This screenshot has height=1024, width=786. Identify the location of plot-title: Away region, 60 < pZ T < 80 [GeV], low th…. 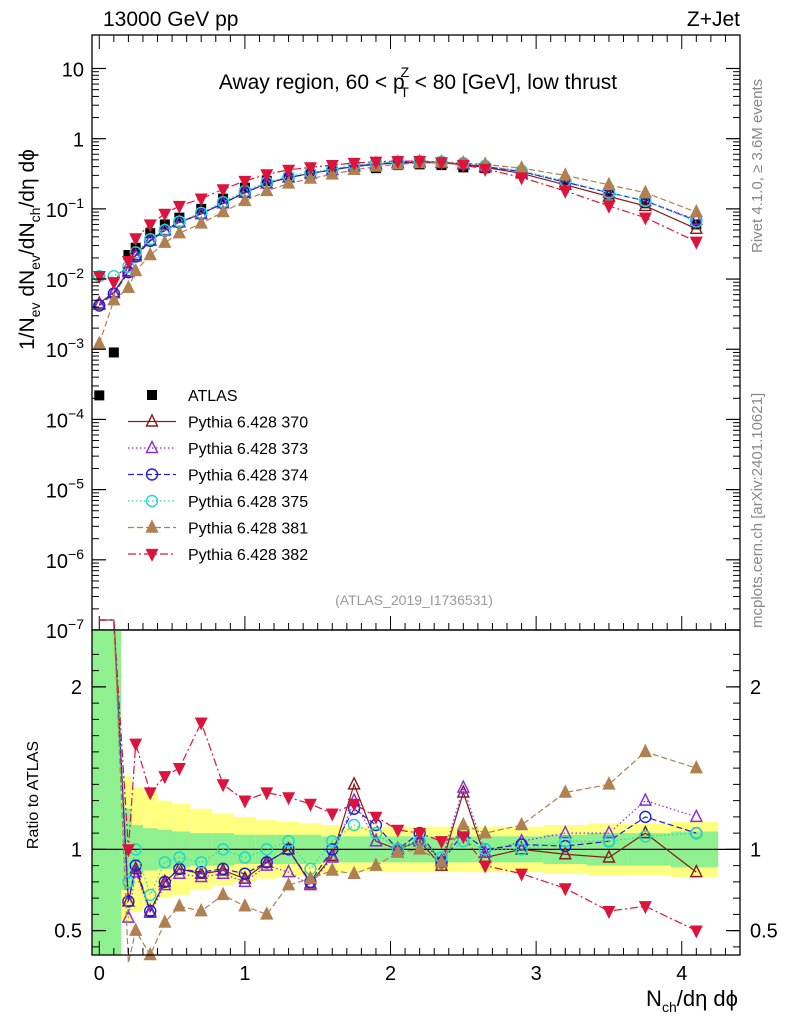
(418, 82).